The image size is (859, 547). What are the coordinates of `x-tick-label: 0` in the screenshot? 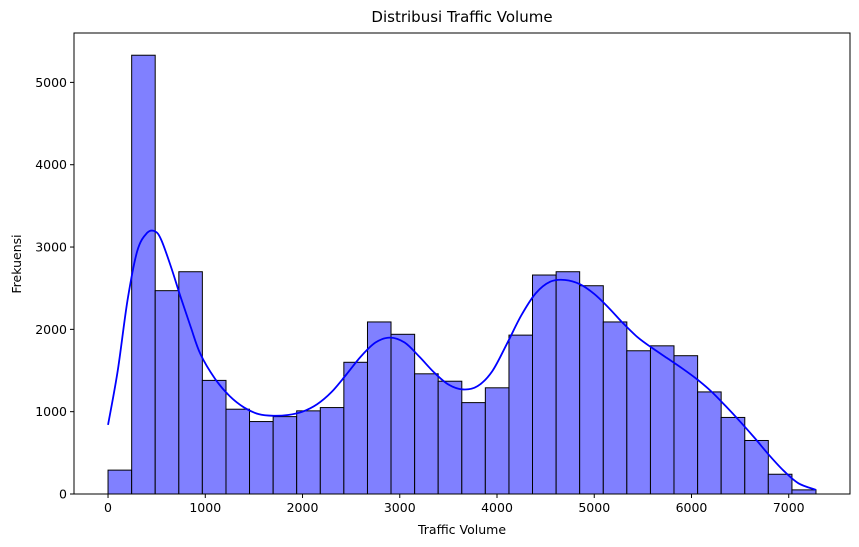 It's located at (108, 507).